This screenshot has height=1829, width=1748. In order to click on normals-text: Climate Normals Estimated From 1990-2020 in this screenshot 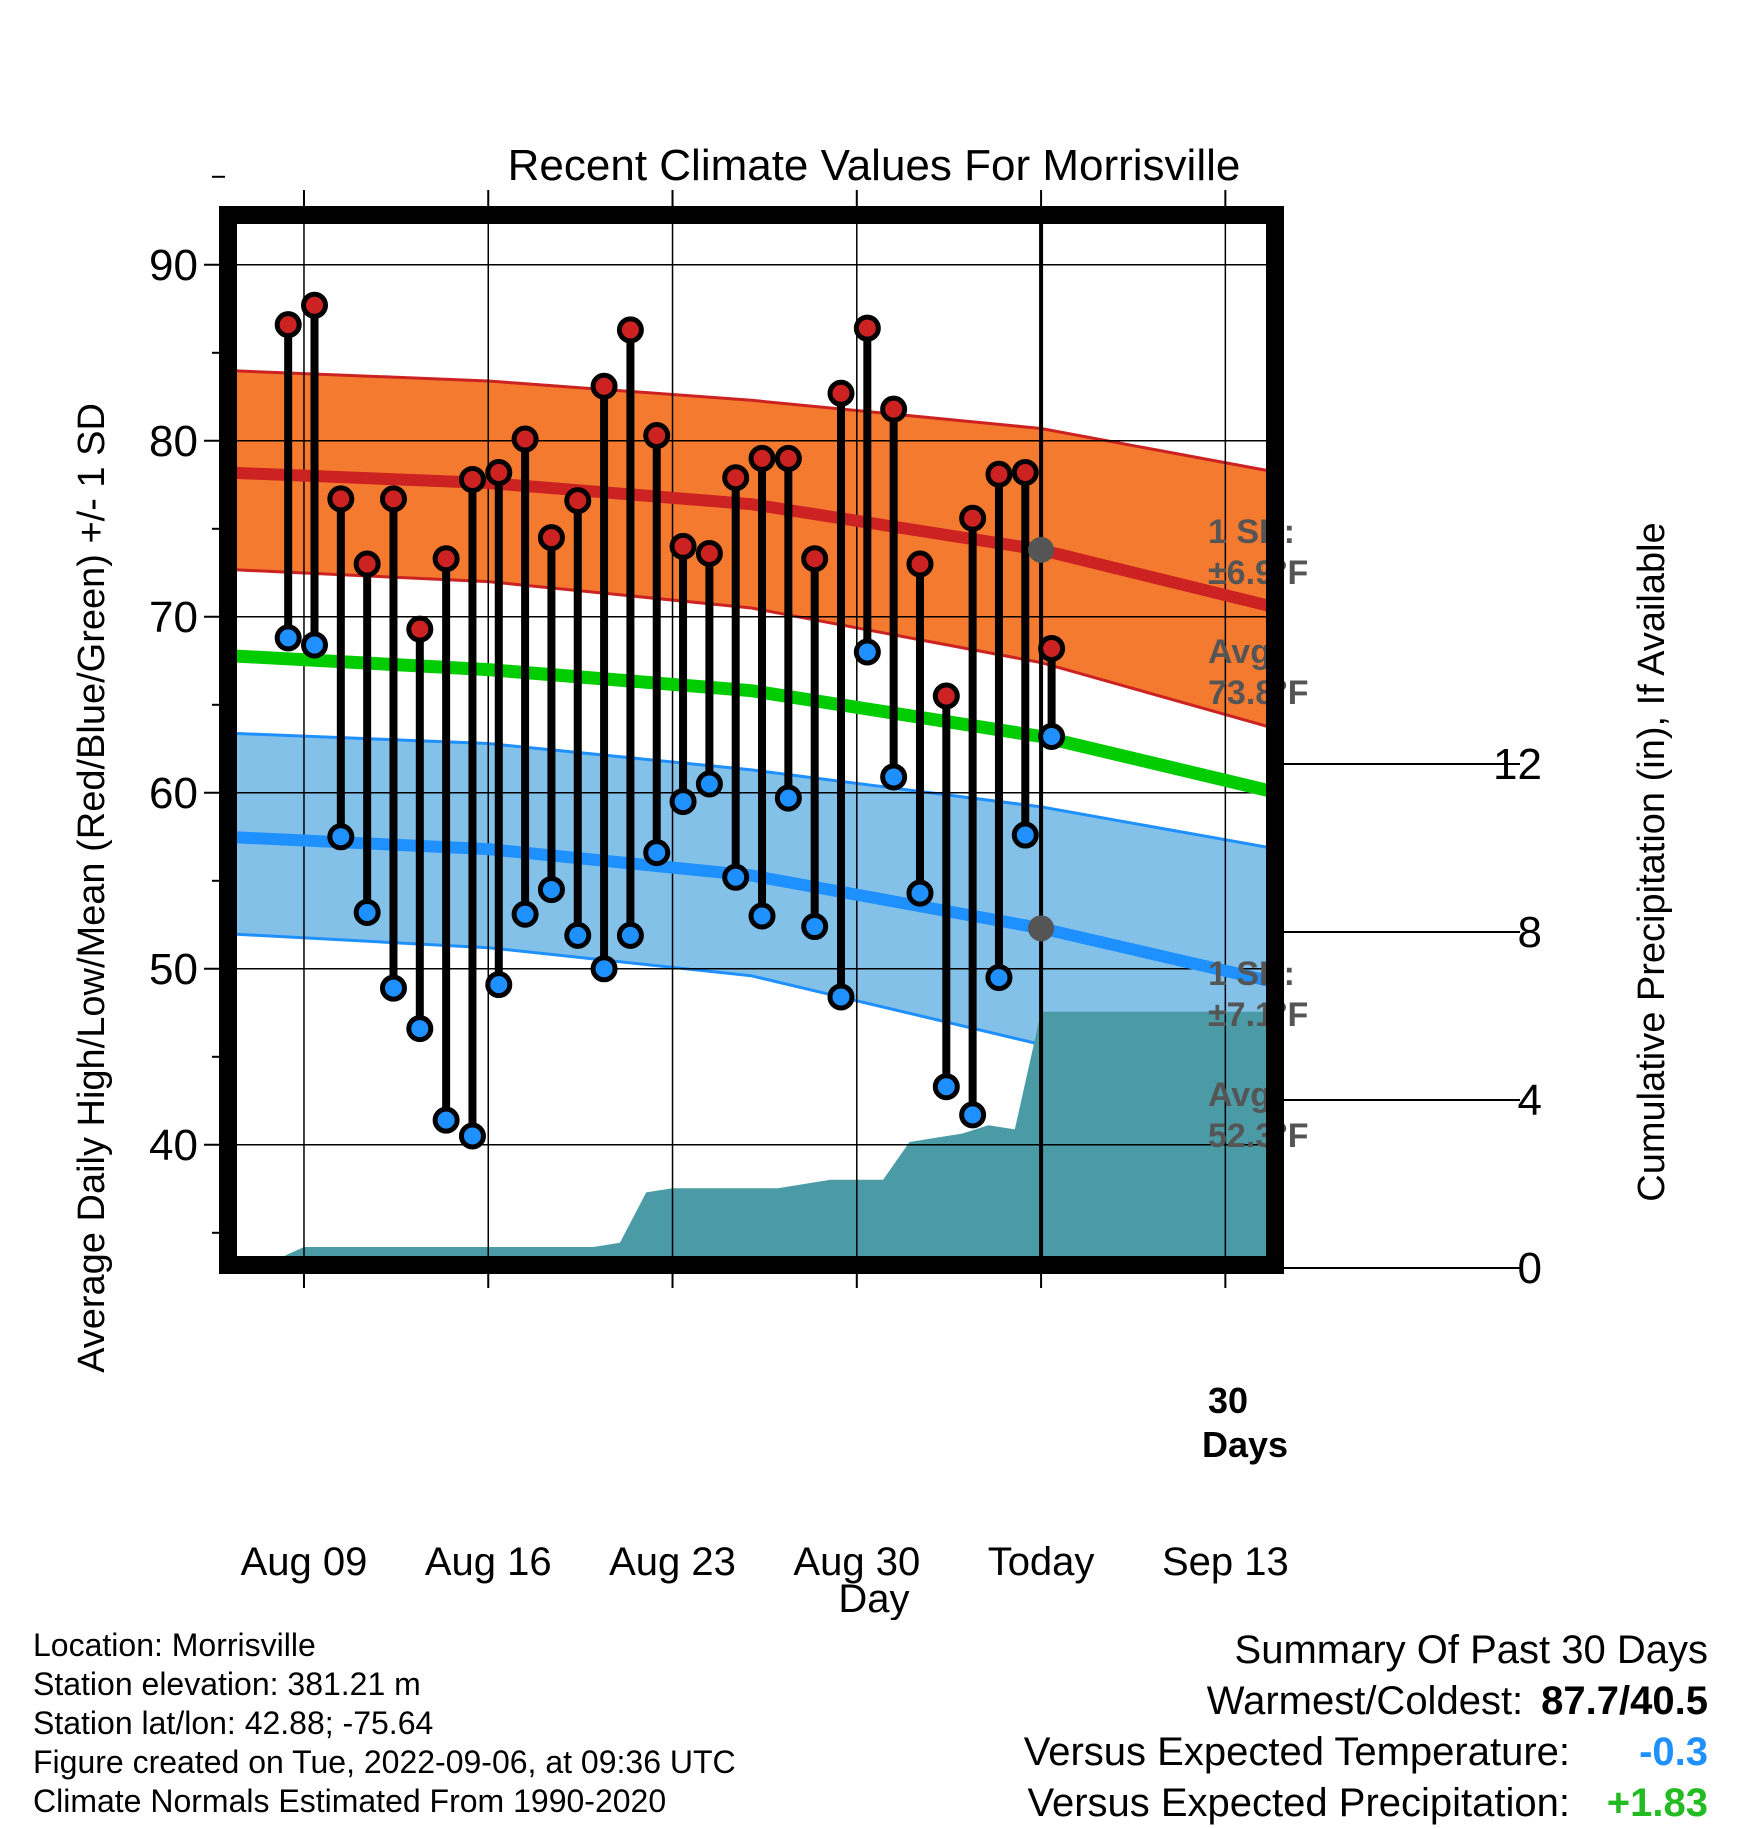, I will do `click(350, 1801)`.